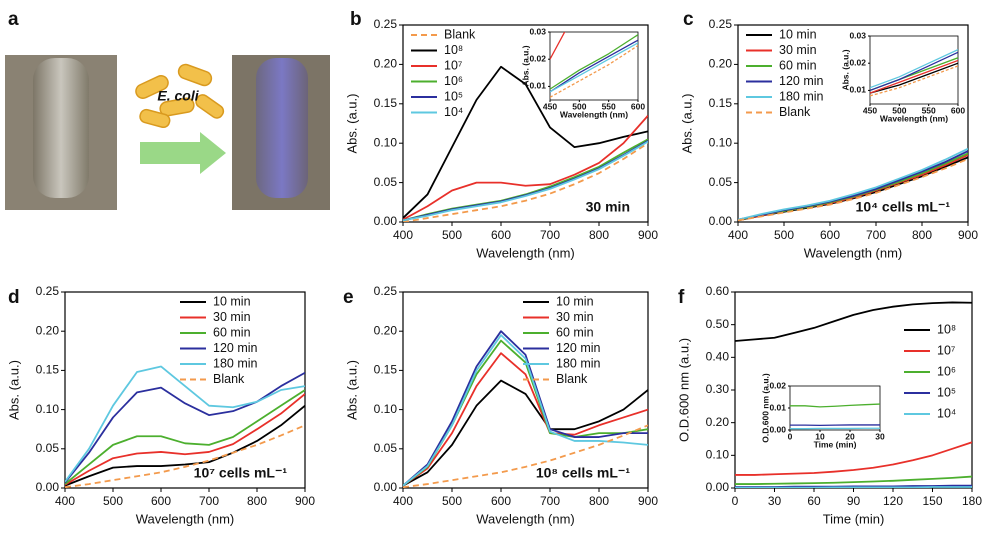  What do you see at coordinates (946, 329) in the screenshot?
I see `legend-label: 10⁸` at bounding box center [946, 329].